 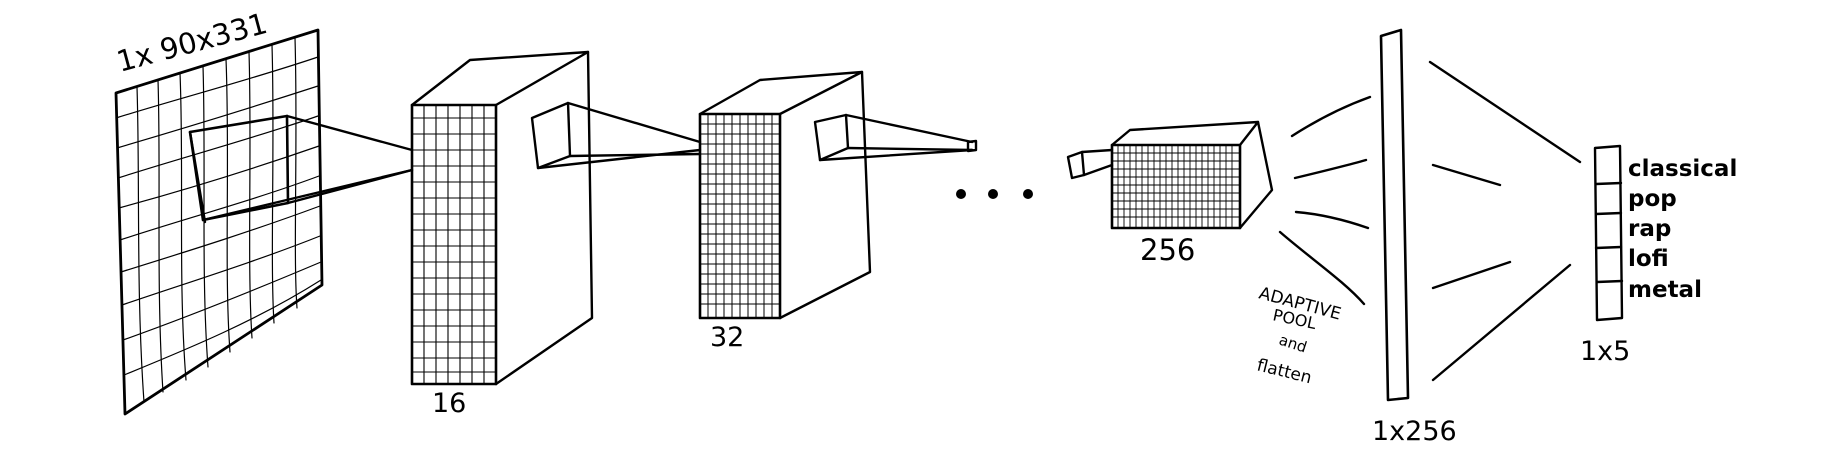 What do you see at coordinates (1293, 344) in the screenshot?
I see `pool-note-line-3: and` at bounding box center [1293, 344].